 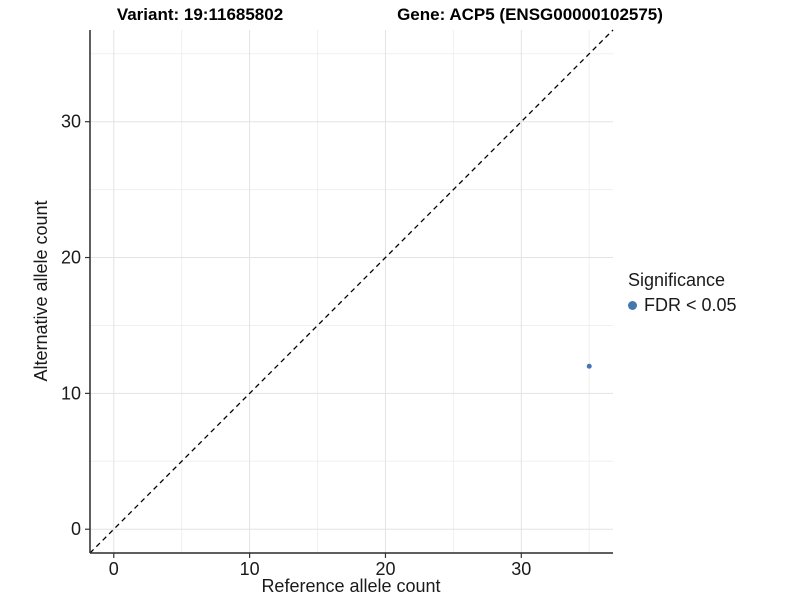 What do you see at coordinates (200, 14) in the screenshot?
I see `plot-title-variant: Variant: 19:11685802` at bounding box center [200, 14].